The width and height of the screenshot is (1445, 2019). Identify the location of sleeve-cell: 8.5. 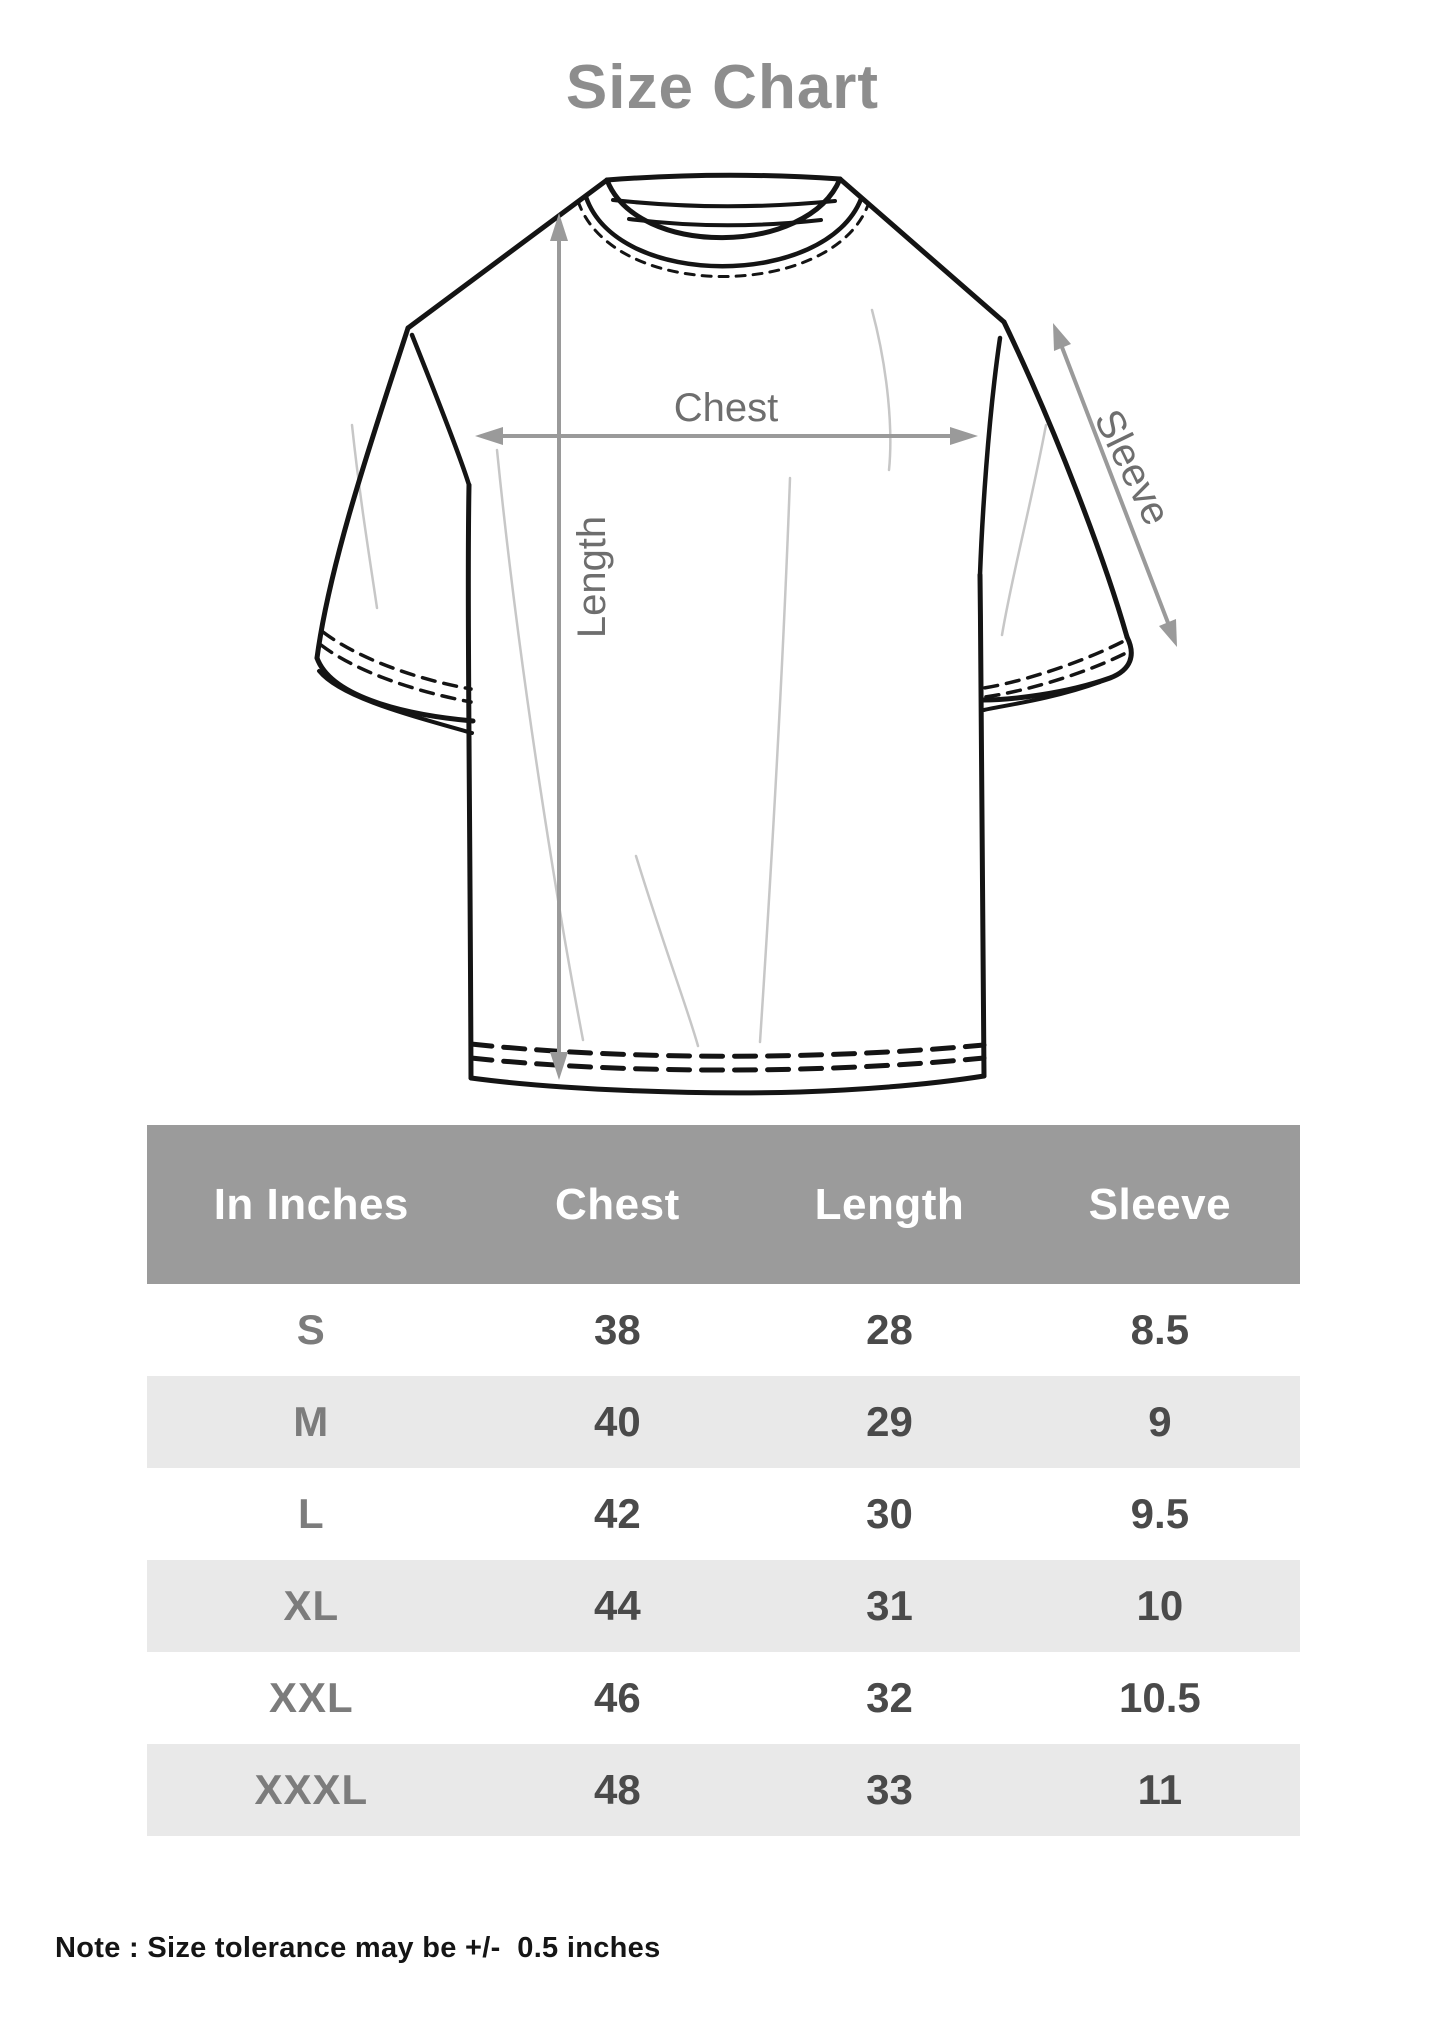
(1160, 1329).